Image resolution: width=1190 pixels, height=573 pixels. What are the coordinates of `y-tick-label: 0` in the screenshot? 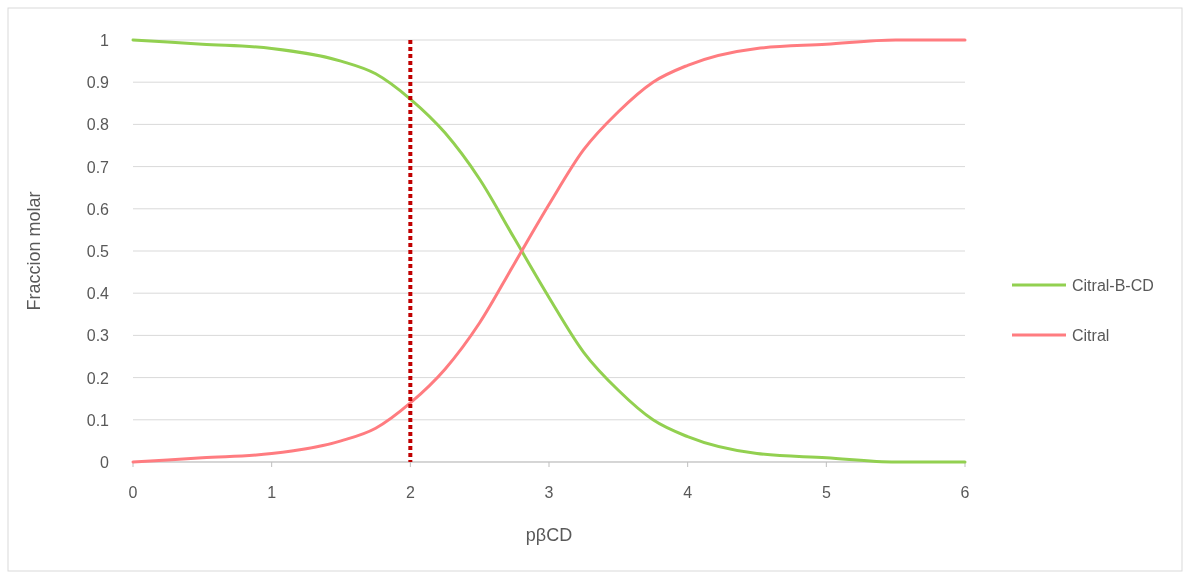 It's located at (105, 462).